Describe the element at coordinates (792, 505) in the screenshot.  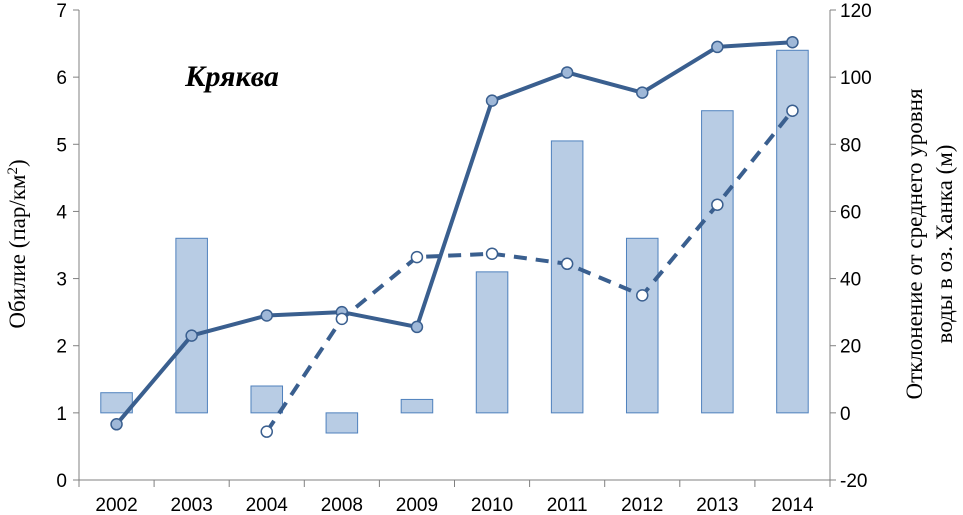
I see `x-tick-label: 2014` at that location.